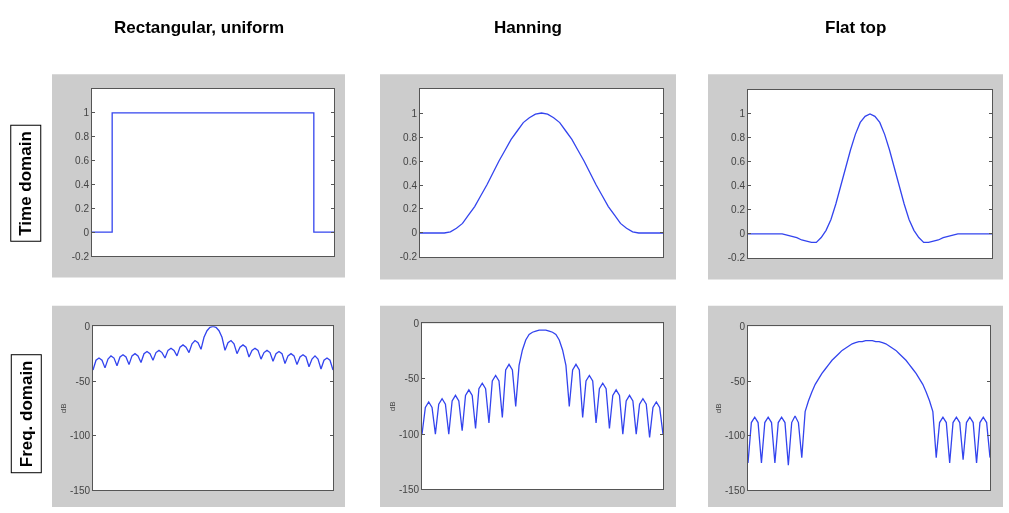 Image resolution: width=1009 pixels, height=513 pixels. What do you see at coordinates (26, 183) in the screenshot?
I see `text: Time domain` at bounding box center [26, 183].